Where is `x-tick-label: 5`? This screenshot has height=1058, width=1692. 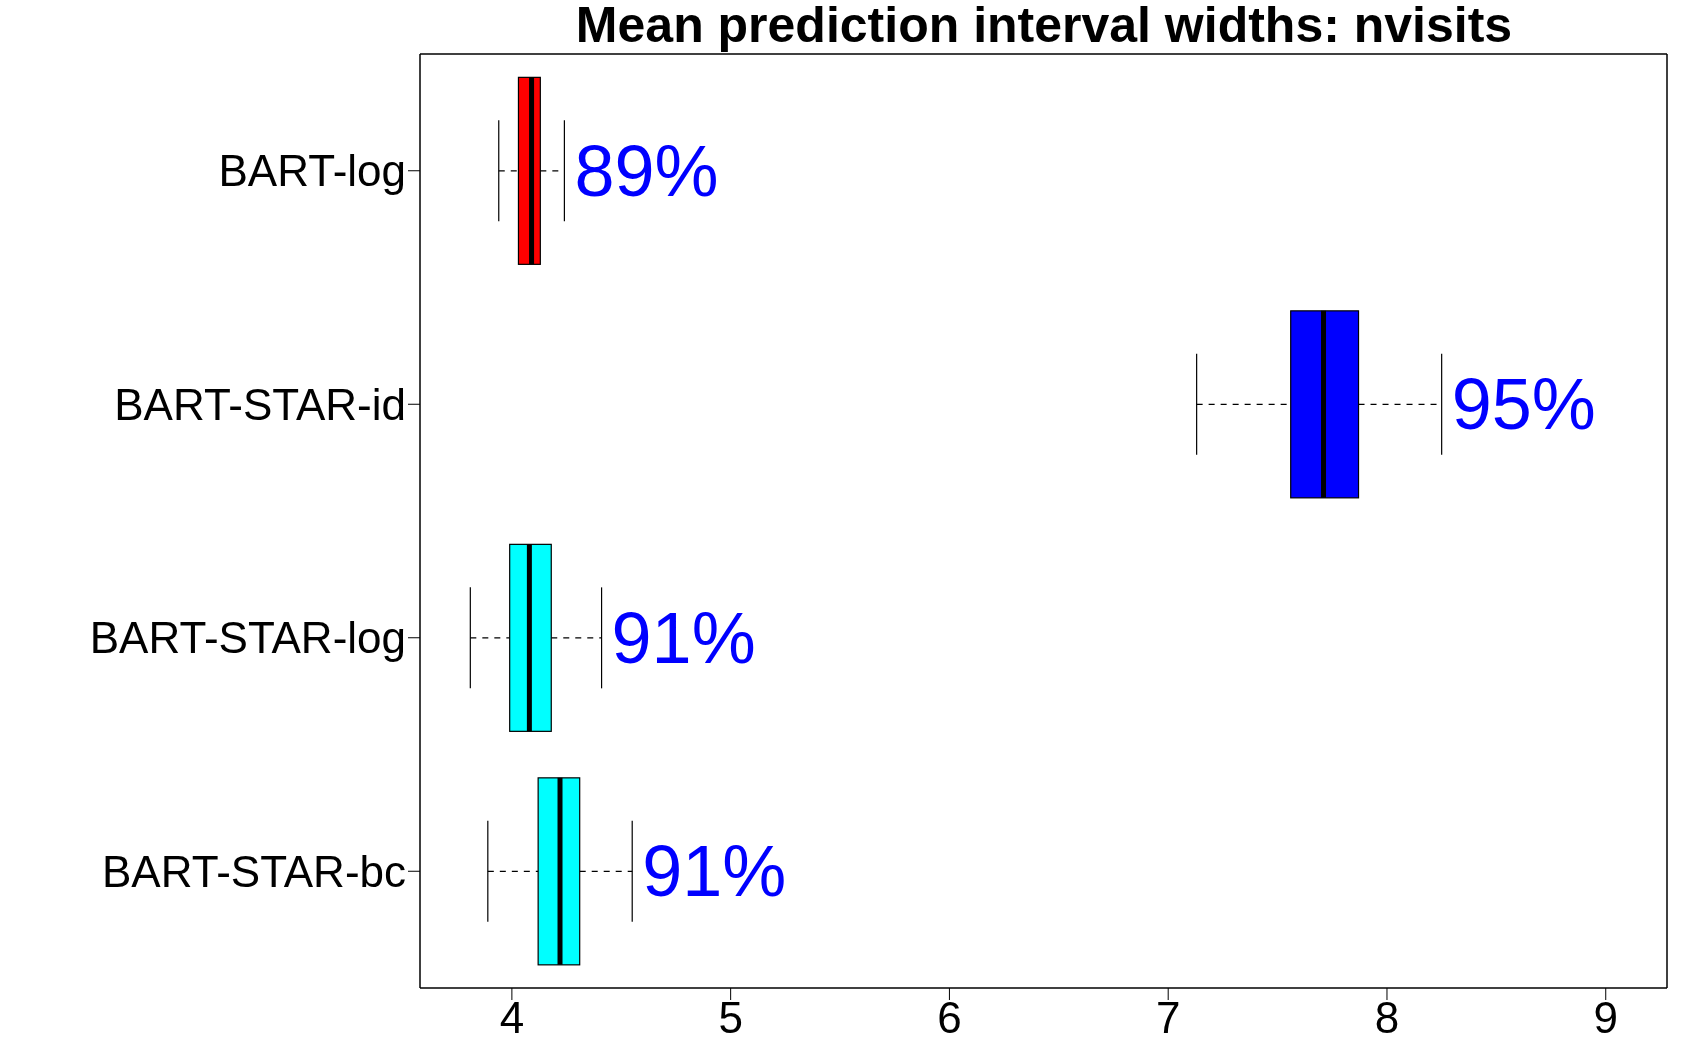 x-tick-label: 5 is located at coordinates (730, 1018).